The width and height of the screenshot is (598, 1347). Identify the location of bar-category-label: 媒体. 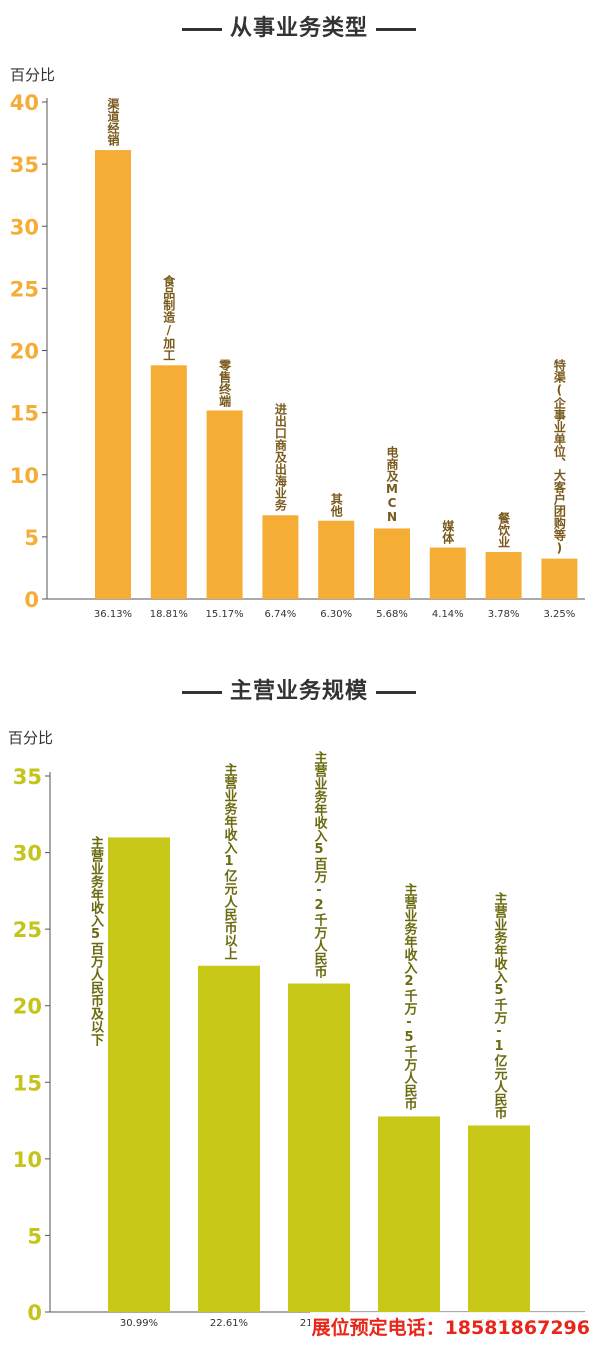
(447, 531).